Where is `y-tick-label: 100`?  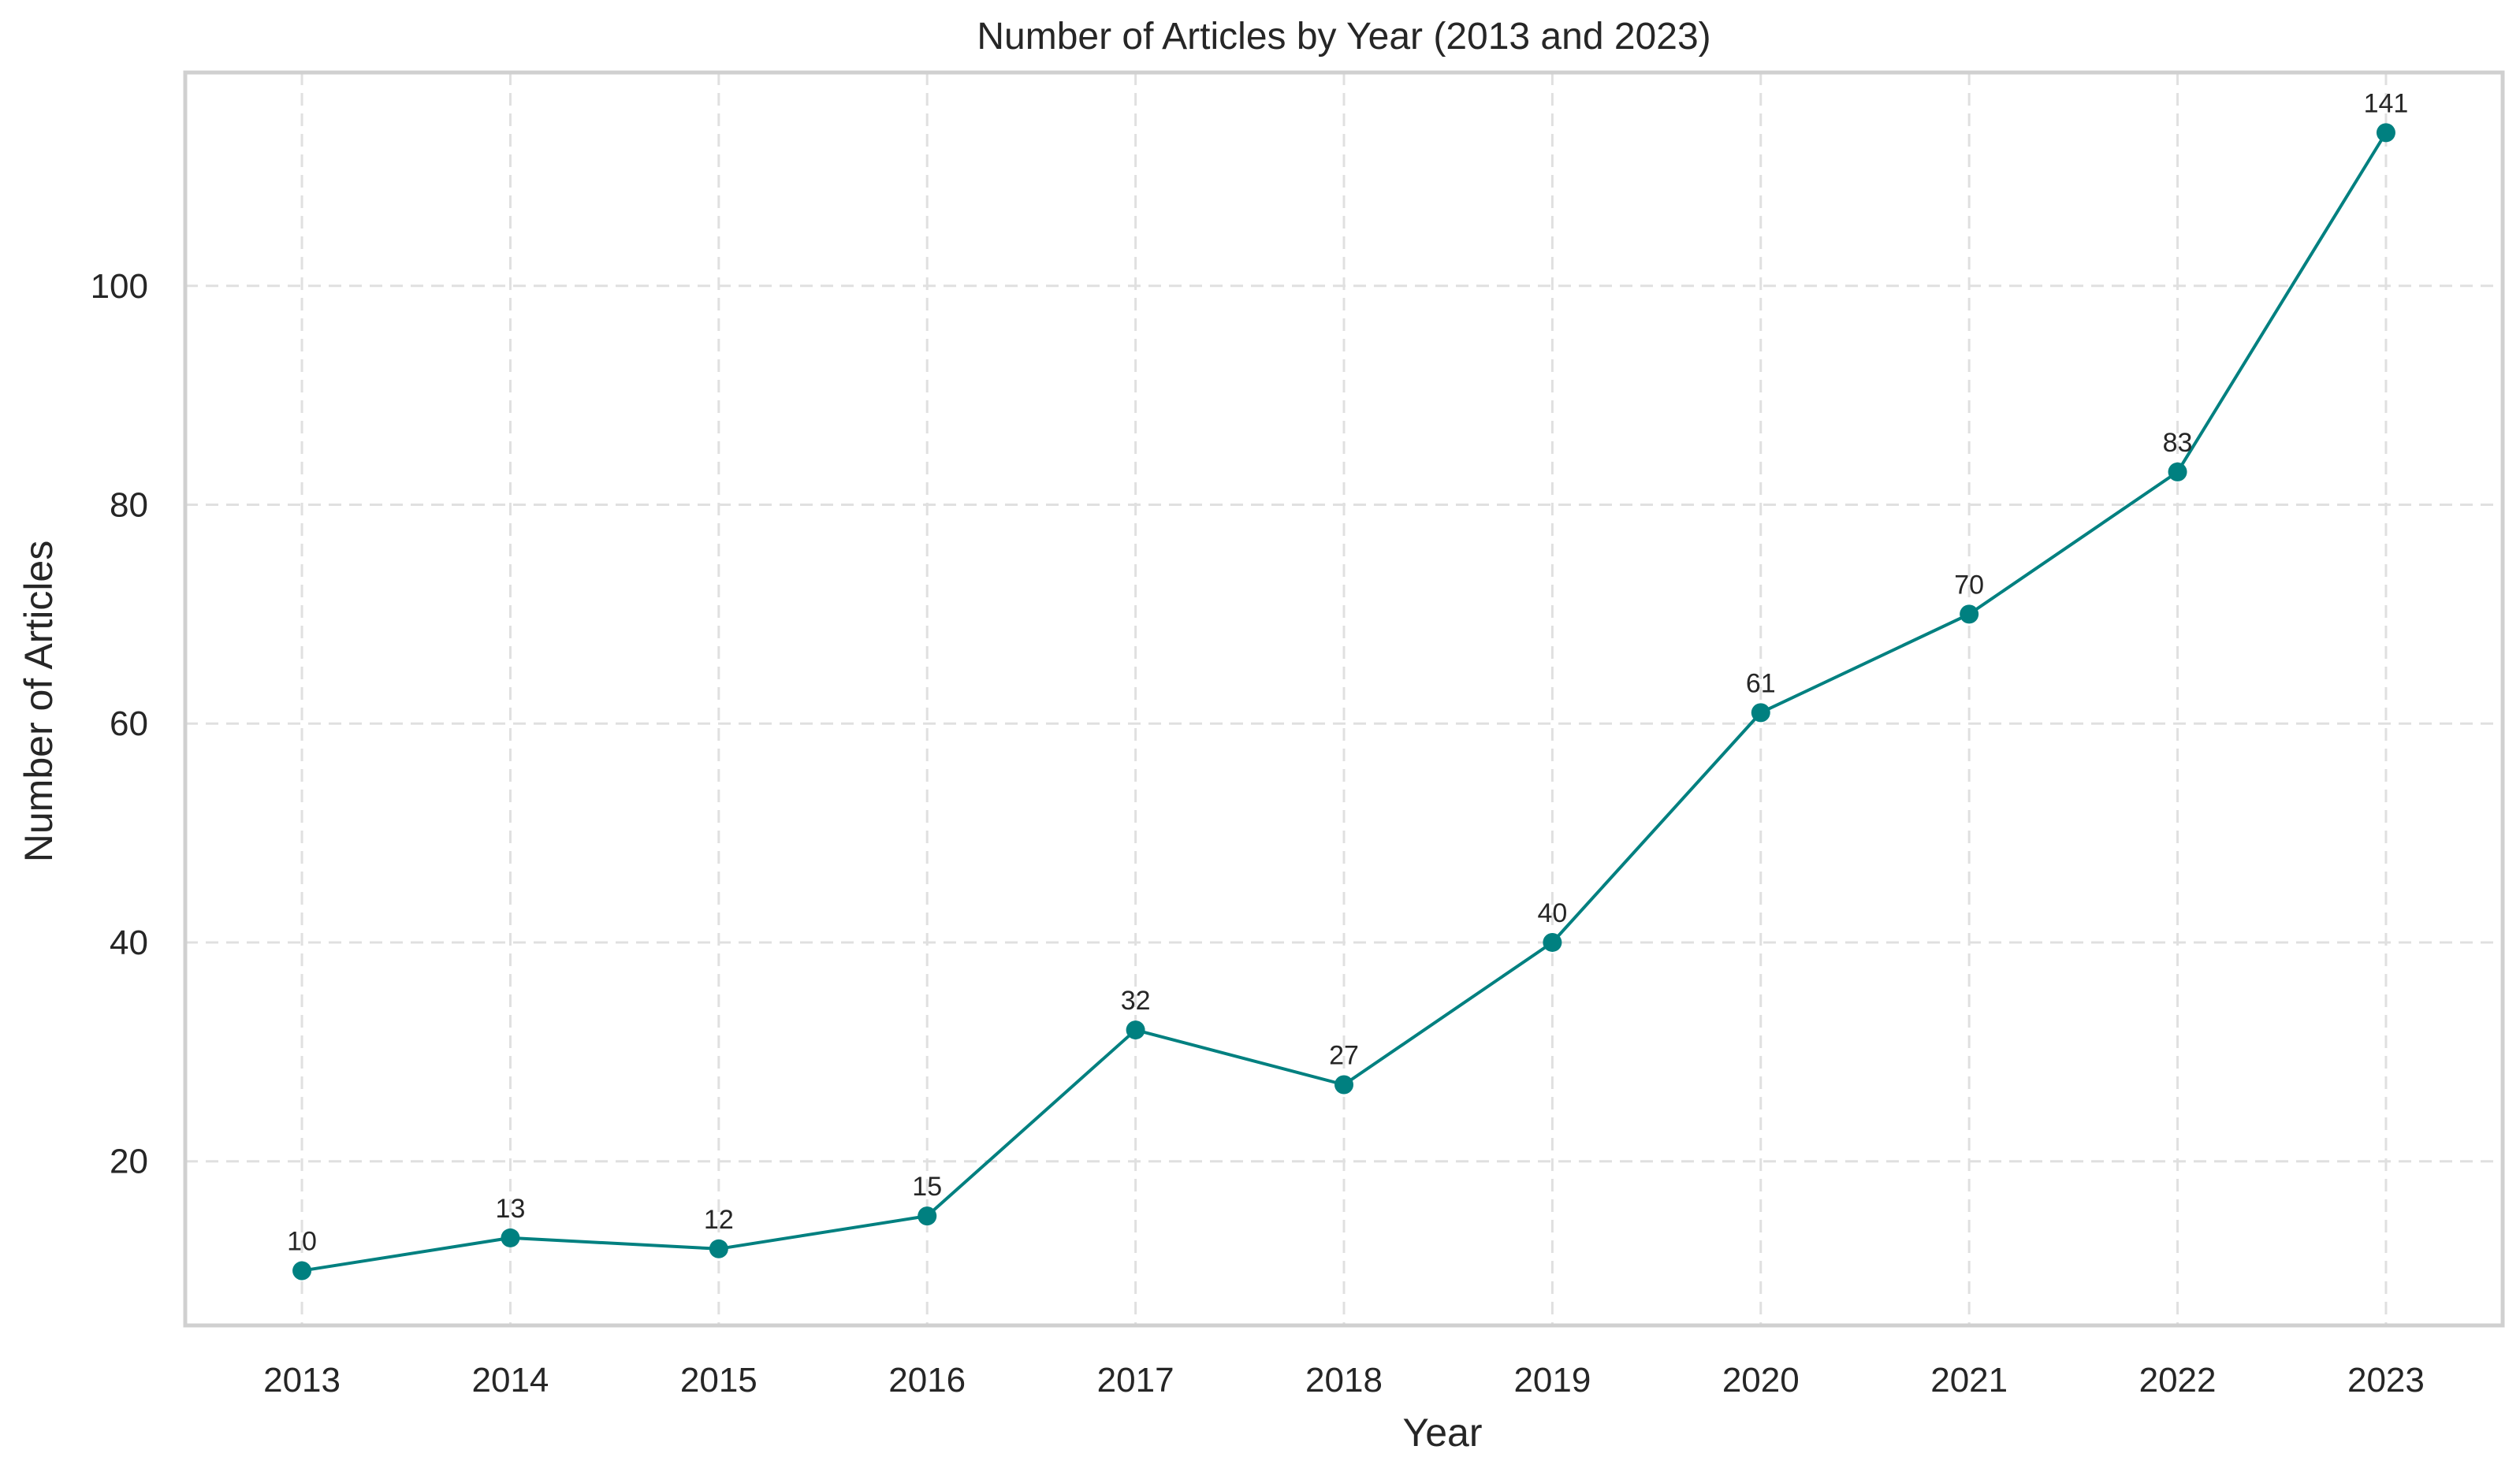 y-tick-label: 100 is located at coordinates (119, 286).